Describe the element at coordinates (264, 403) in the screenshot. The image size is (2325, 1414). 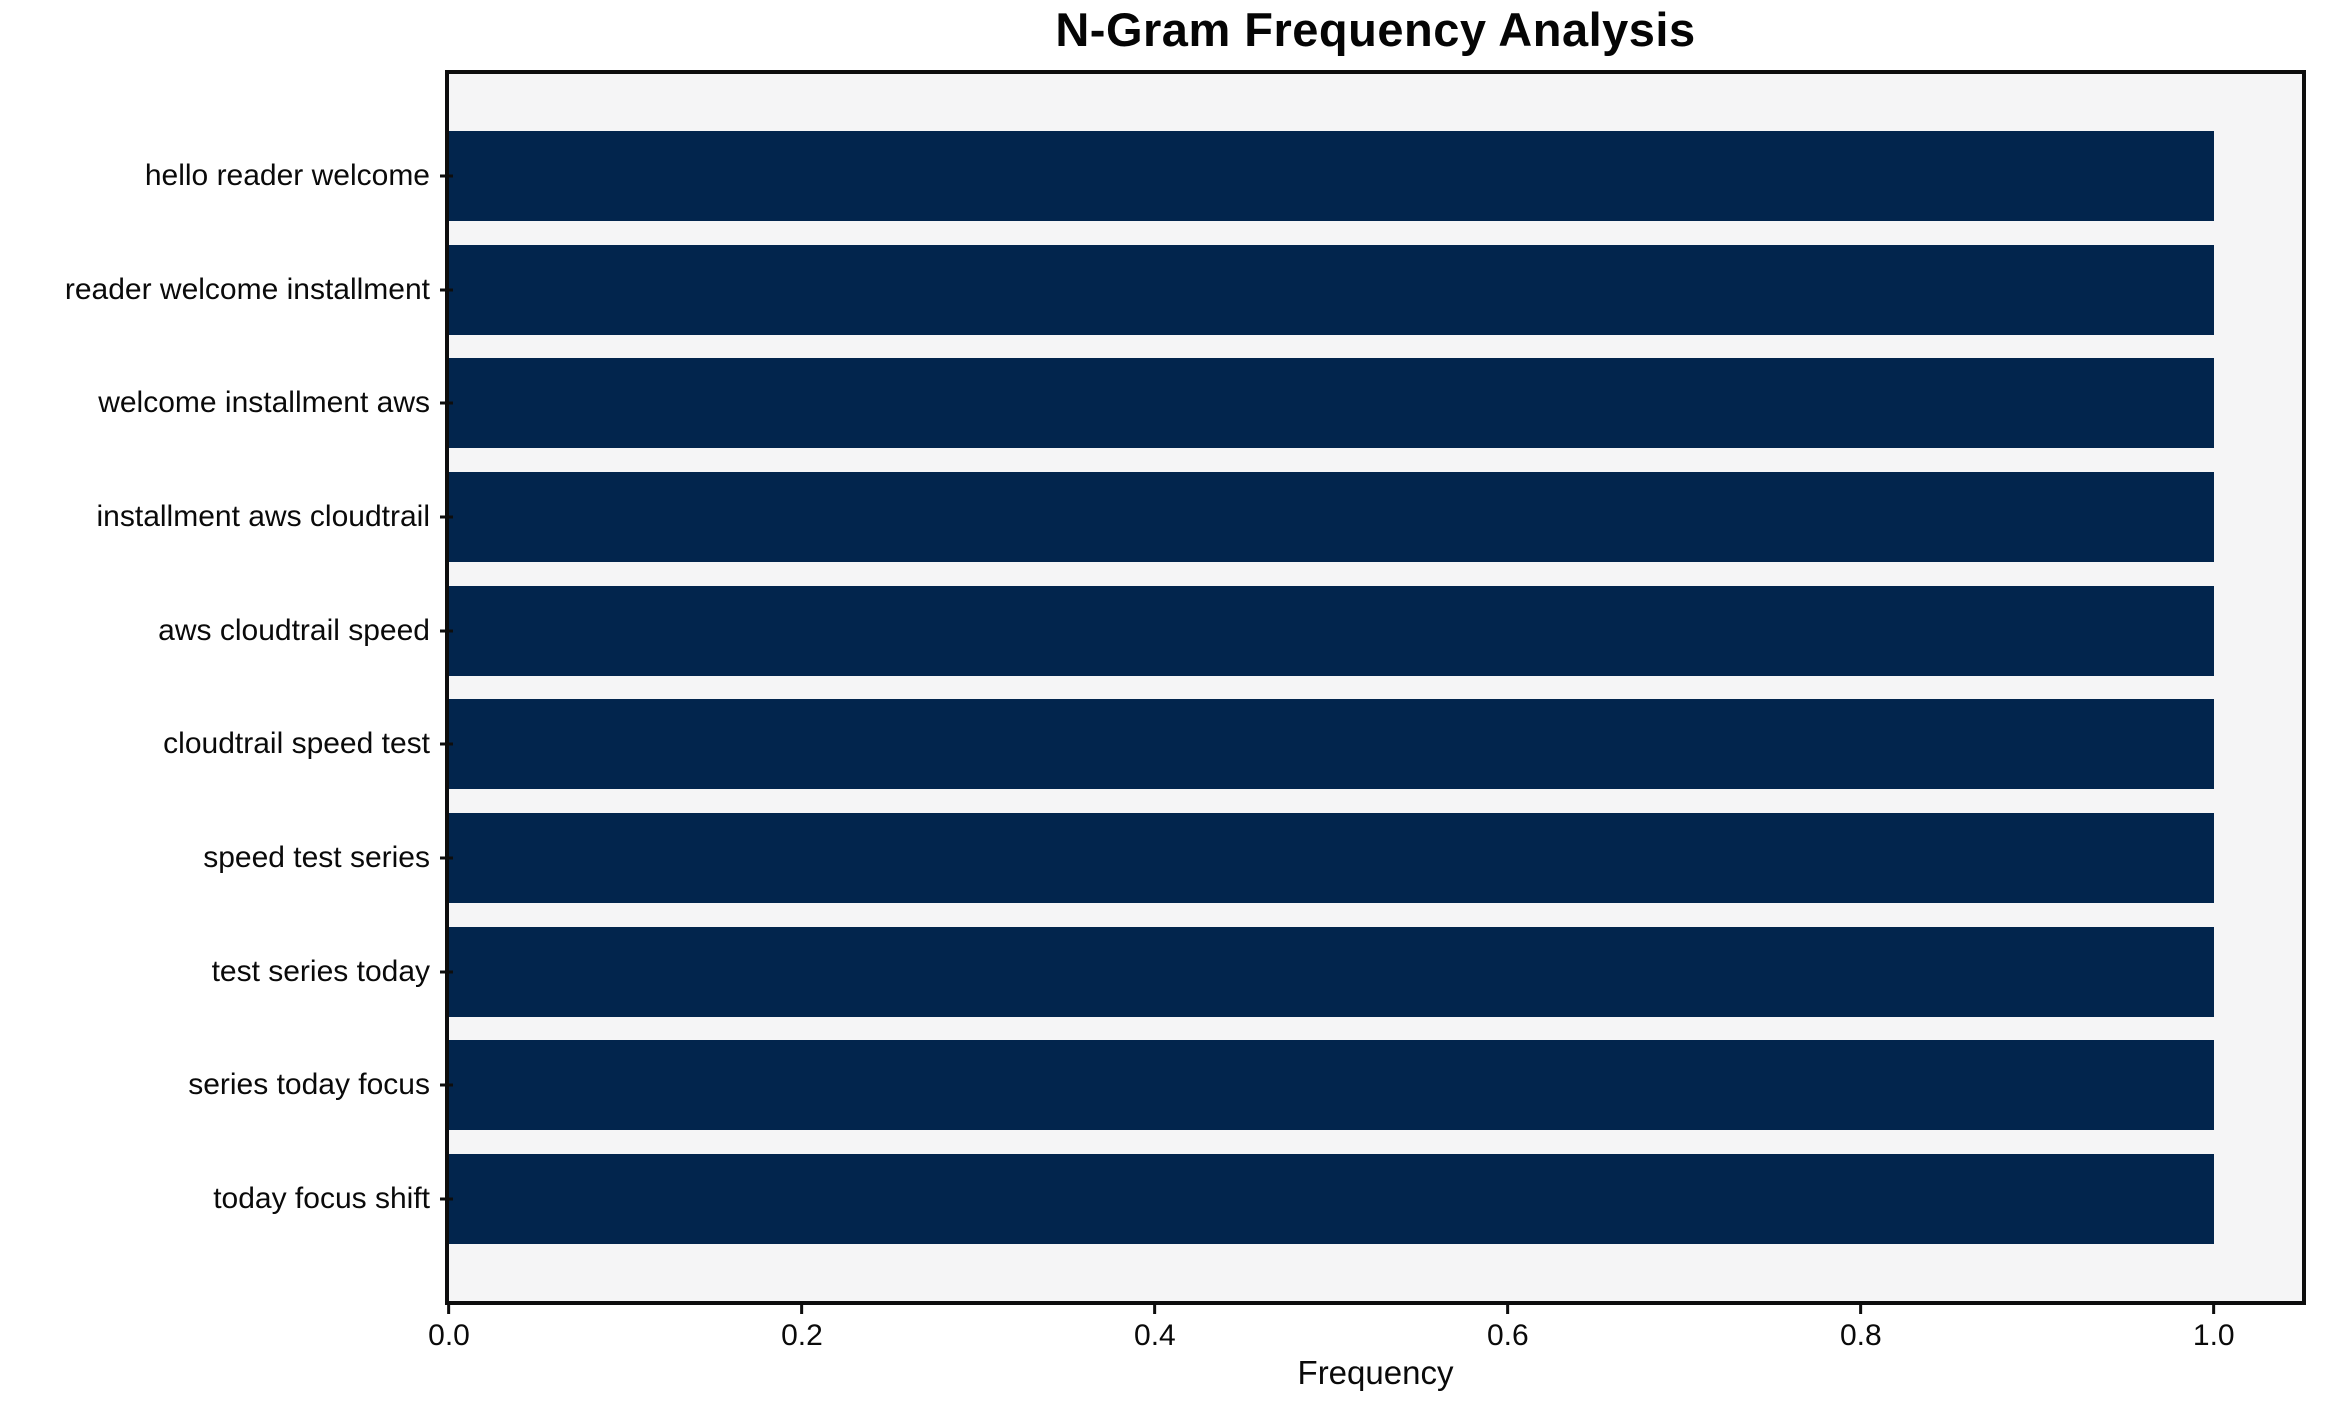
I see `y-tick-label: welcome installment aws` at that location.